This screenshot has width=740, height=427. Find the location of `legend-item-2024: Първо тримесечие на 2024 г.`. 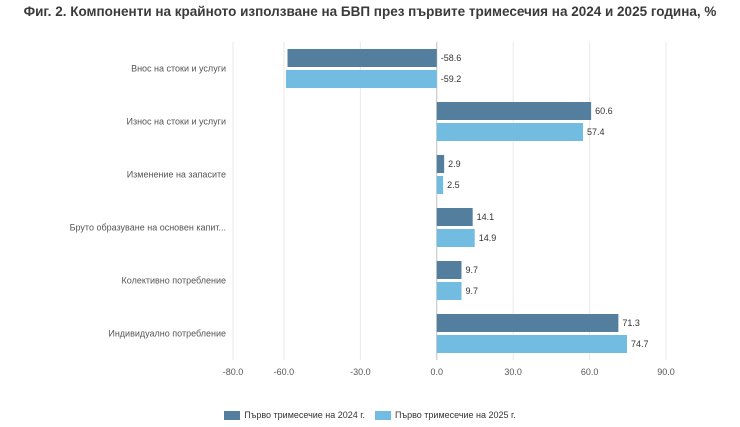

legend-item-2024: Първо тримесечие на 2024 г. is located at coordinates (294, 415).